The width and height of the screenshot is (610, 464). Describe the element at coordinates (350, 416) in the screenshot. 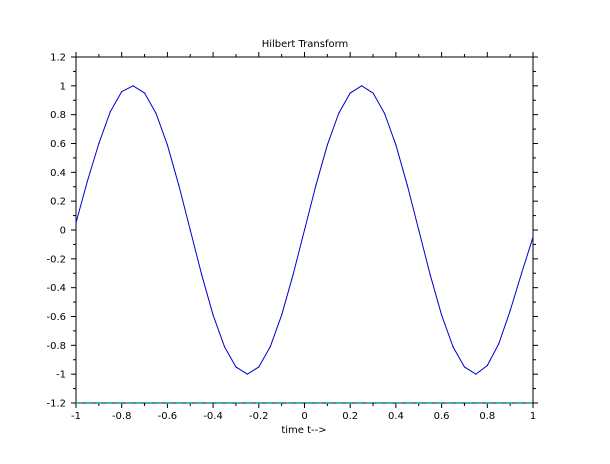

I see `x-tick-label: 0.2` at that location.